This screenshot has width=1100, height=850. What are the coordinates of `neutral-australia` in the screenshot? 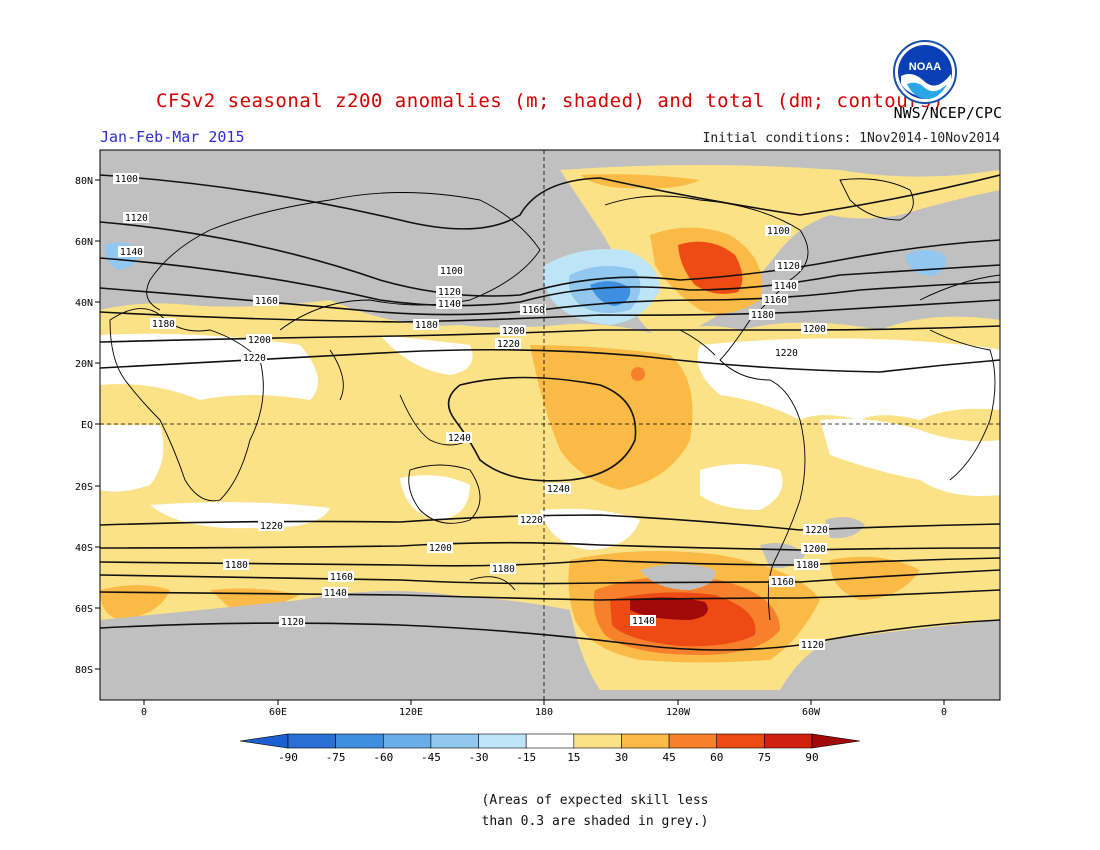 It's located at (435, 497).